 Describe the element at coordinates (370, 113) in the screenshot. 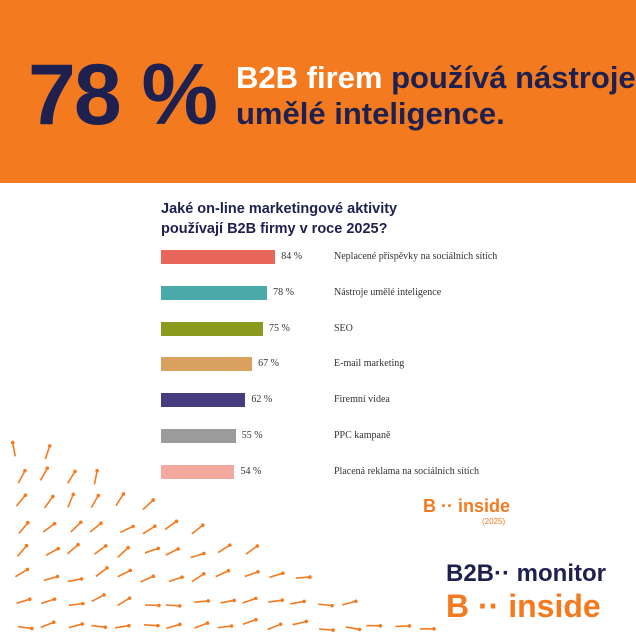

I see `header-rest: umělé inteligence.` at that location.